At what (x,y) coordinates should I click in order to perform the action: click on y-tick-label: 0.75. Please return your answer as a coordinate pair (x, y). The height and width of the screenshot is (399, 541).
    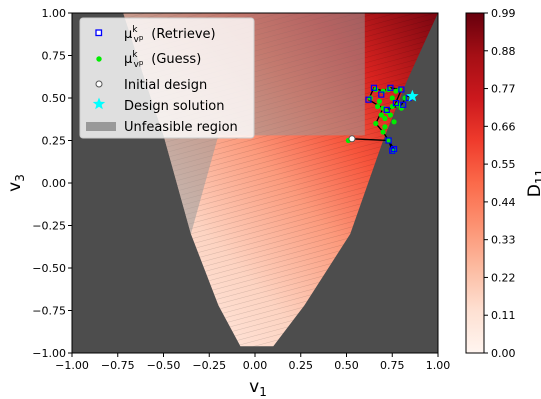
    Looking at the image, I should click on (54, 56).